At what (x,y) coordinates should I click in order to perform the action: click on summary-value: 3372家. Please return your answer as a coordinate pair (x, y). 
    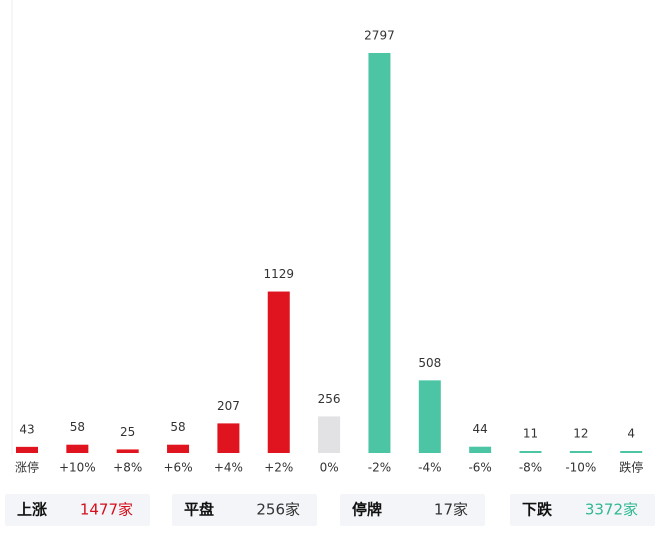
    Looking at the image, I should click on (611, 510).